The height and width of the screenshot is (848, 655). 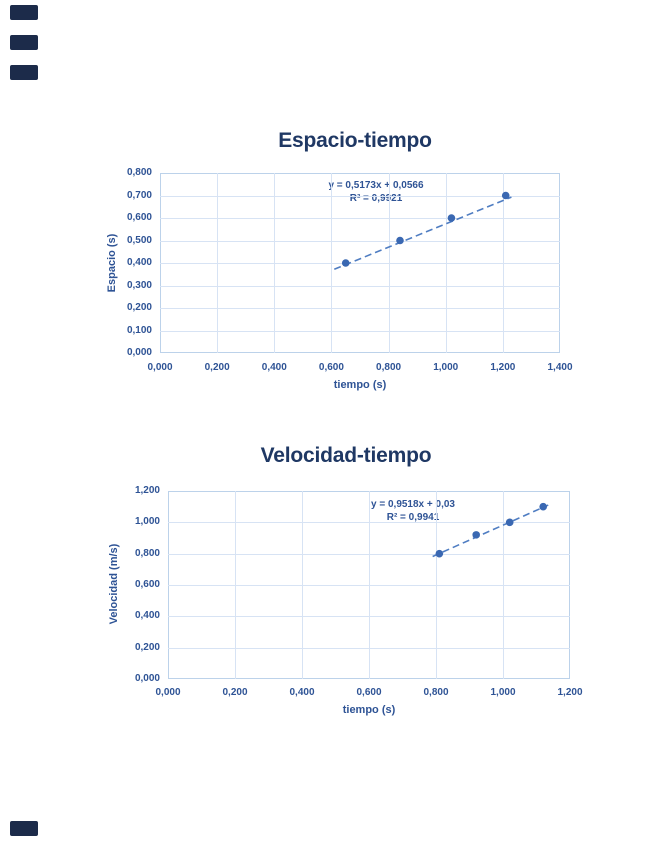 I want to click on y-tick-label: 0,700, so click(x=139, y=195).